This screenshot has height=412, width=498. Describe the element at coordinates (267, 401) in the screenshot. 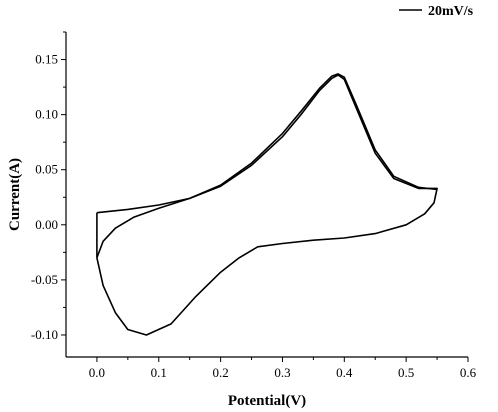

I see `x-axis-title: Potential(V)` at that location.